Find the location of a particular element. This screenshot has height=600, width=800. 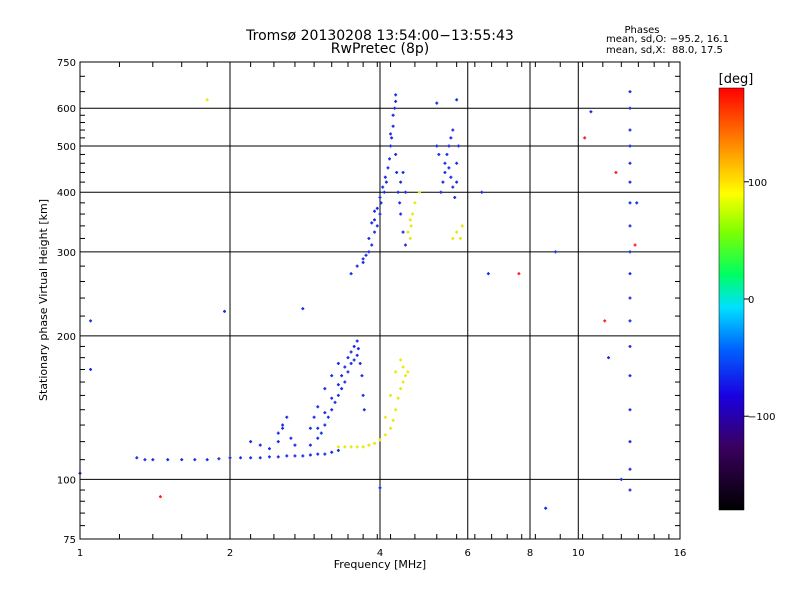

chart-subtitle: RwPretec (8p) is located at coordinates (380, 49).